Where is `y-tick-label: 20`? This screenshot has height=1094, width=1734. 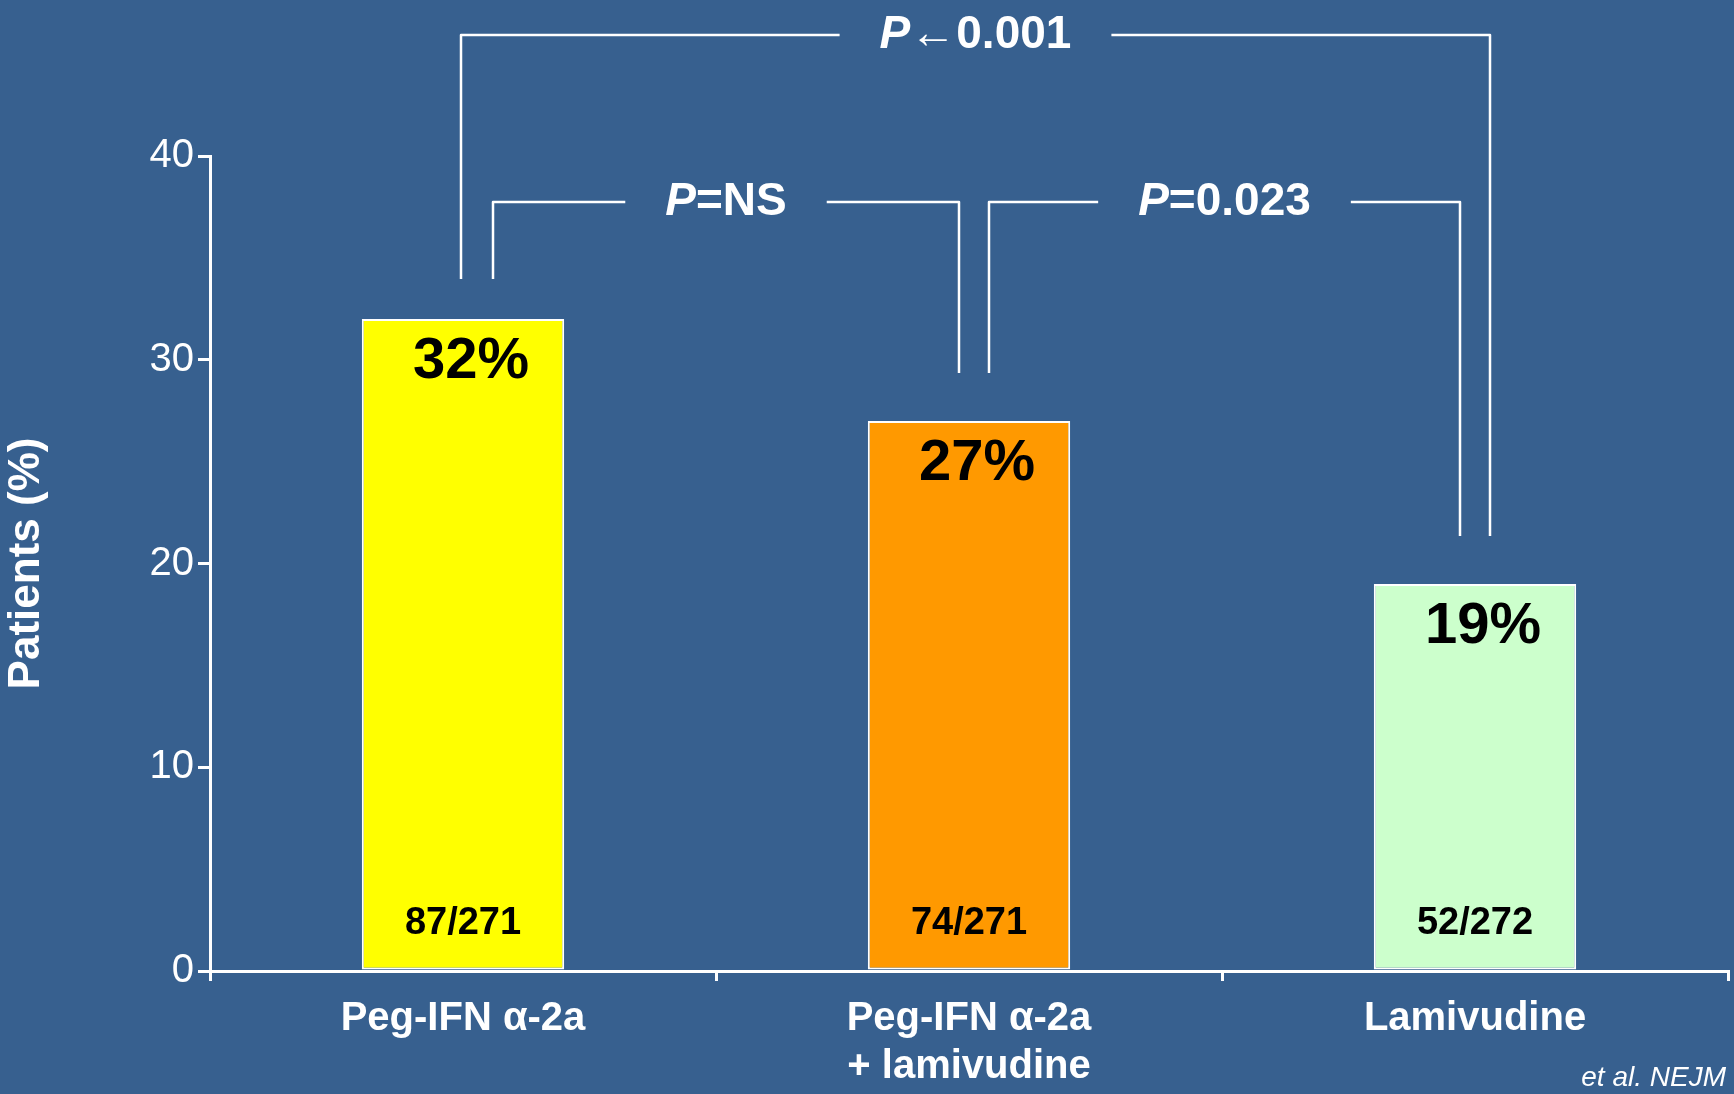
y-tick-label: 20 is located at coordinates (171, 560).